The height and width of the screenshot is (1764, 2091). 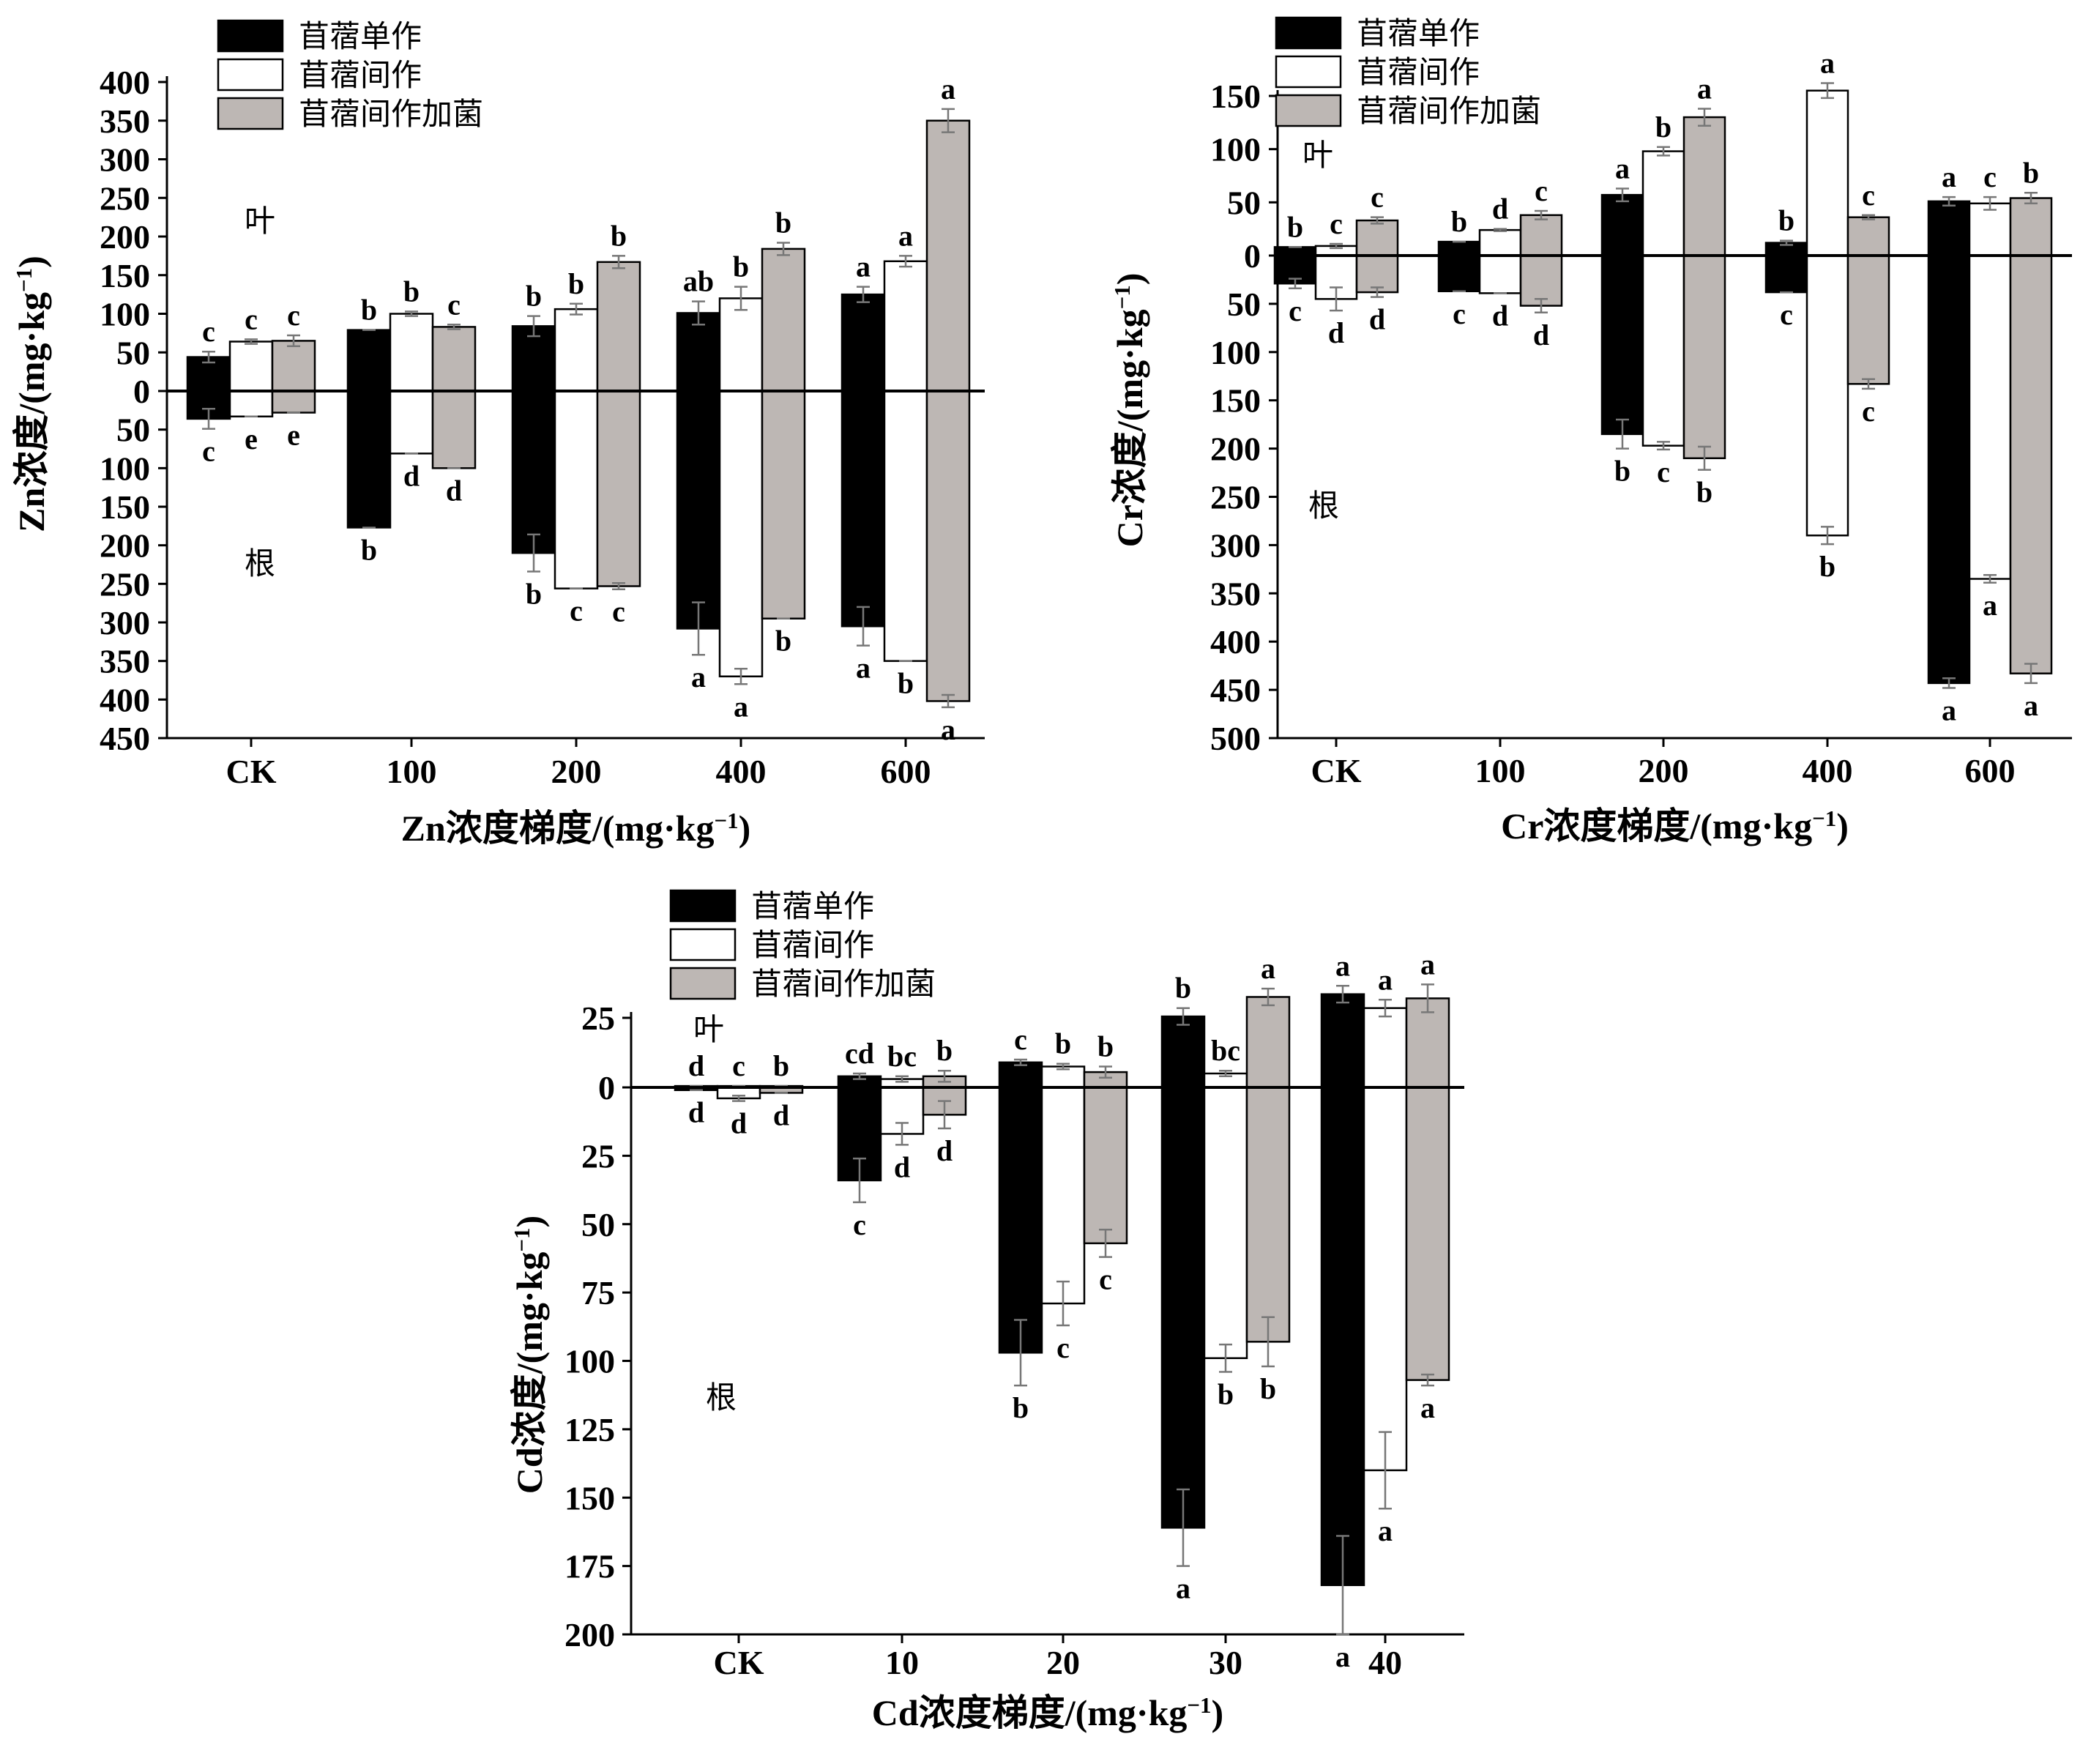 I want to click on x-tick-label: 400, so click(x=1828, y=770).